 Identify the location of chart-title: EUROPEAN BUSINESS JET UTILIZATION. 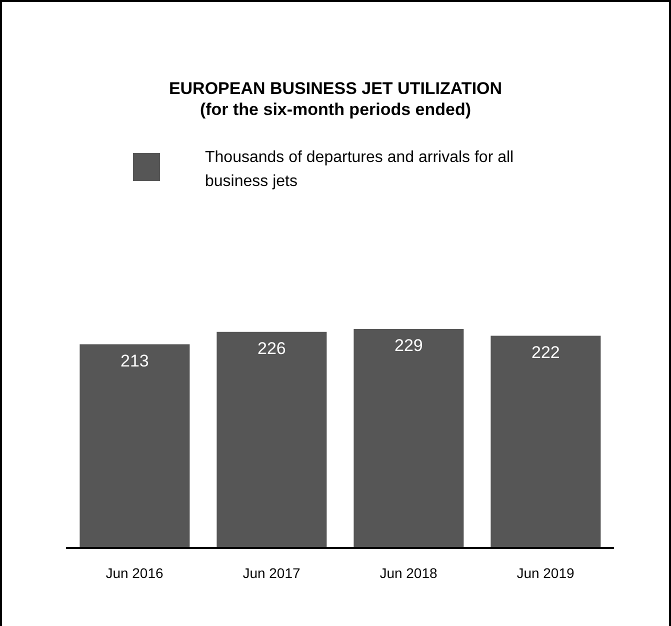
(336, 88).